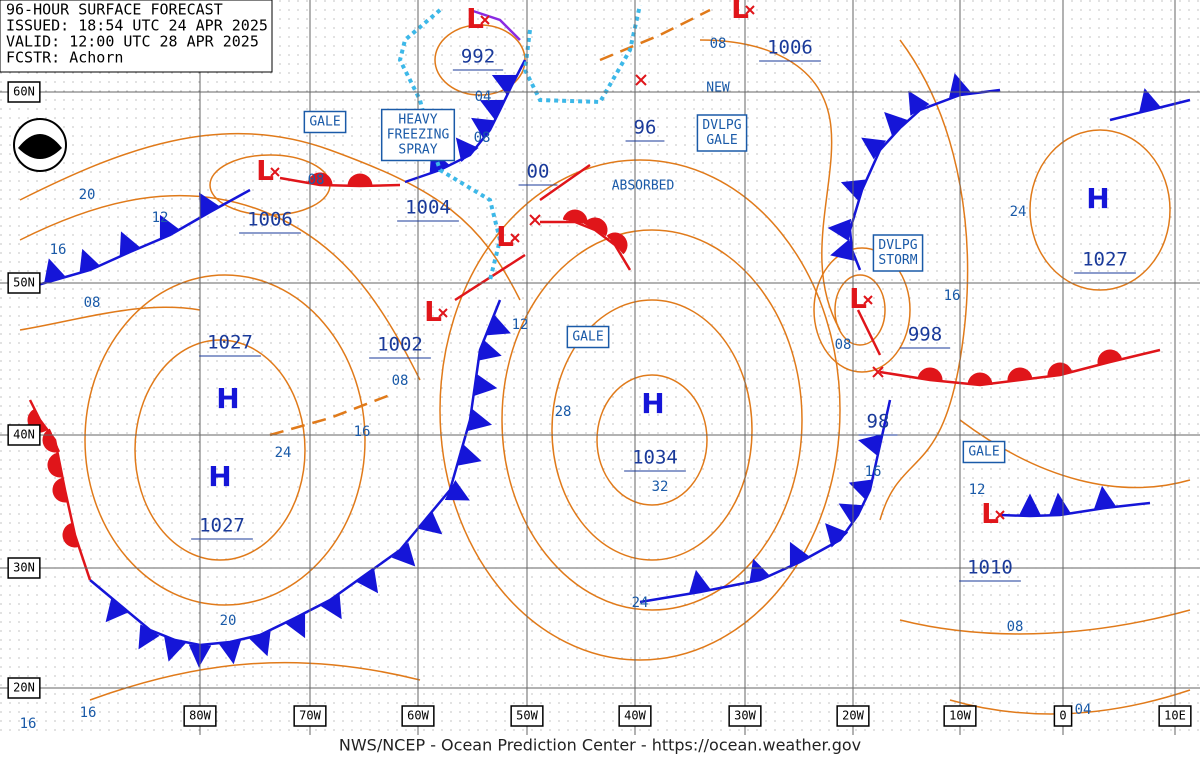 The height and width of the screenshot is (768, 1200). I want to click on longitude-label: 30W, so click(745, 716).